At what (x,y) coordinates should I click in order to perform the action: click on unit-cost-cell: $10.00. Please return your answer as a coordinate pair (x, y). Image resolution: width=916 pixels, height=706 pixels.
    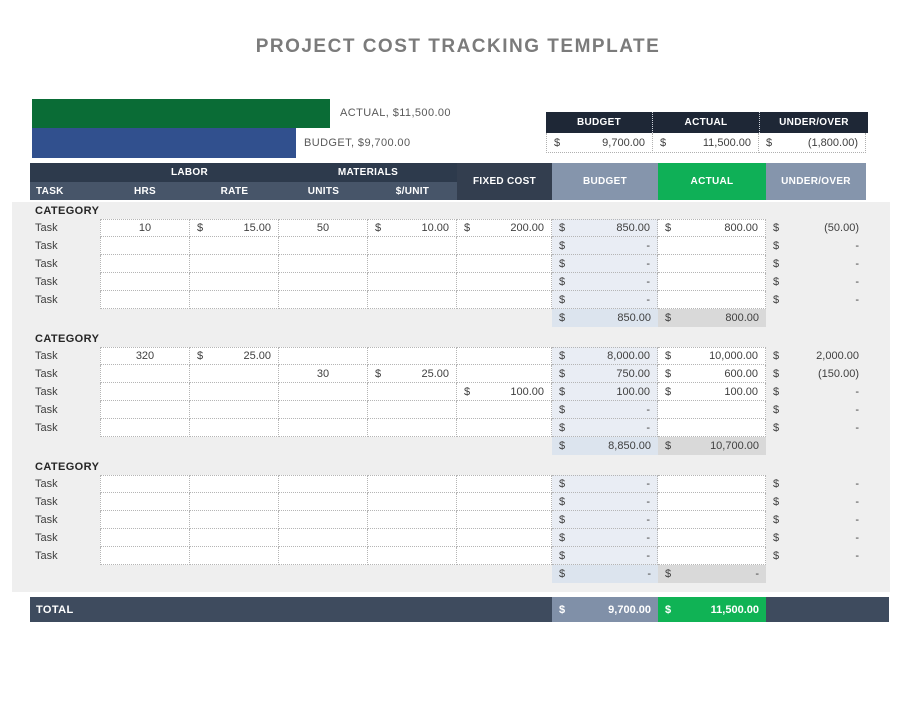
    Looking at the image, I should click on (412, 228).